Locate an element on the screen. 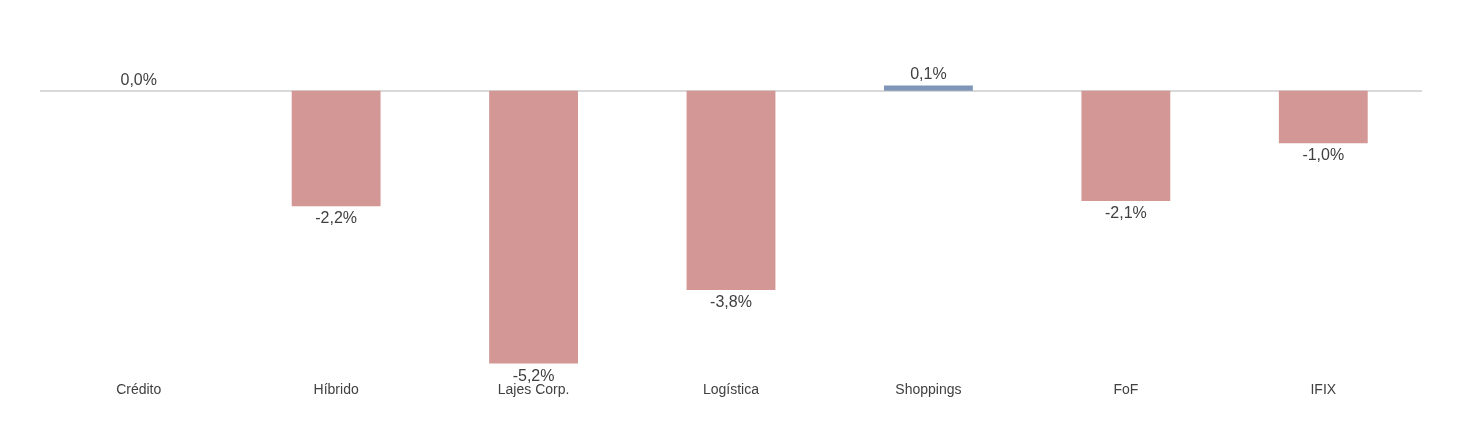  x-tick-label: Logística is located at coordinates (731, 389).